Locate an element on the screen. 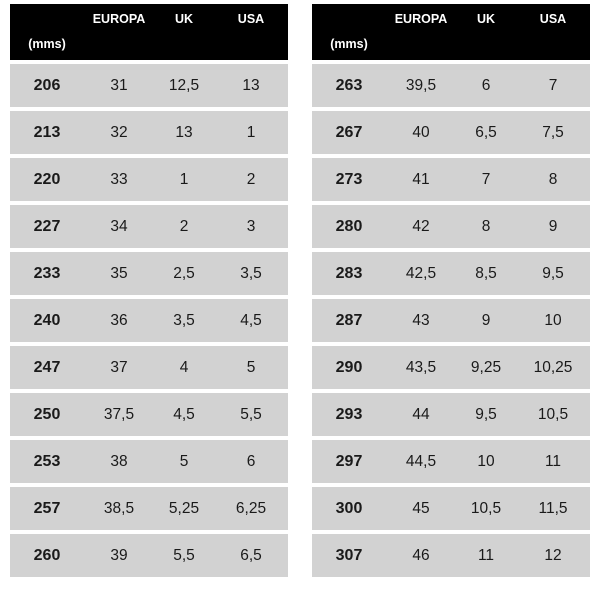  cell-europa: 45 is located at coordinates (421, 508).